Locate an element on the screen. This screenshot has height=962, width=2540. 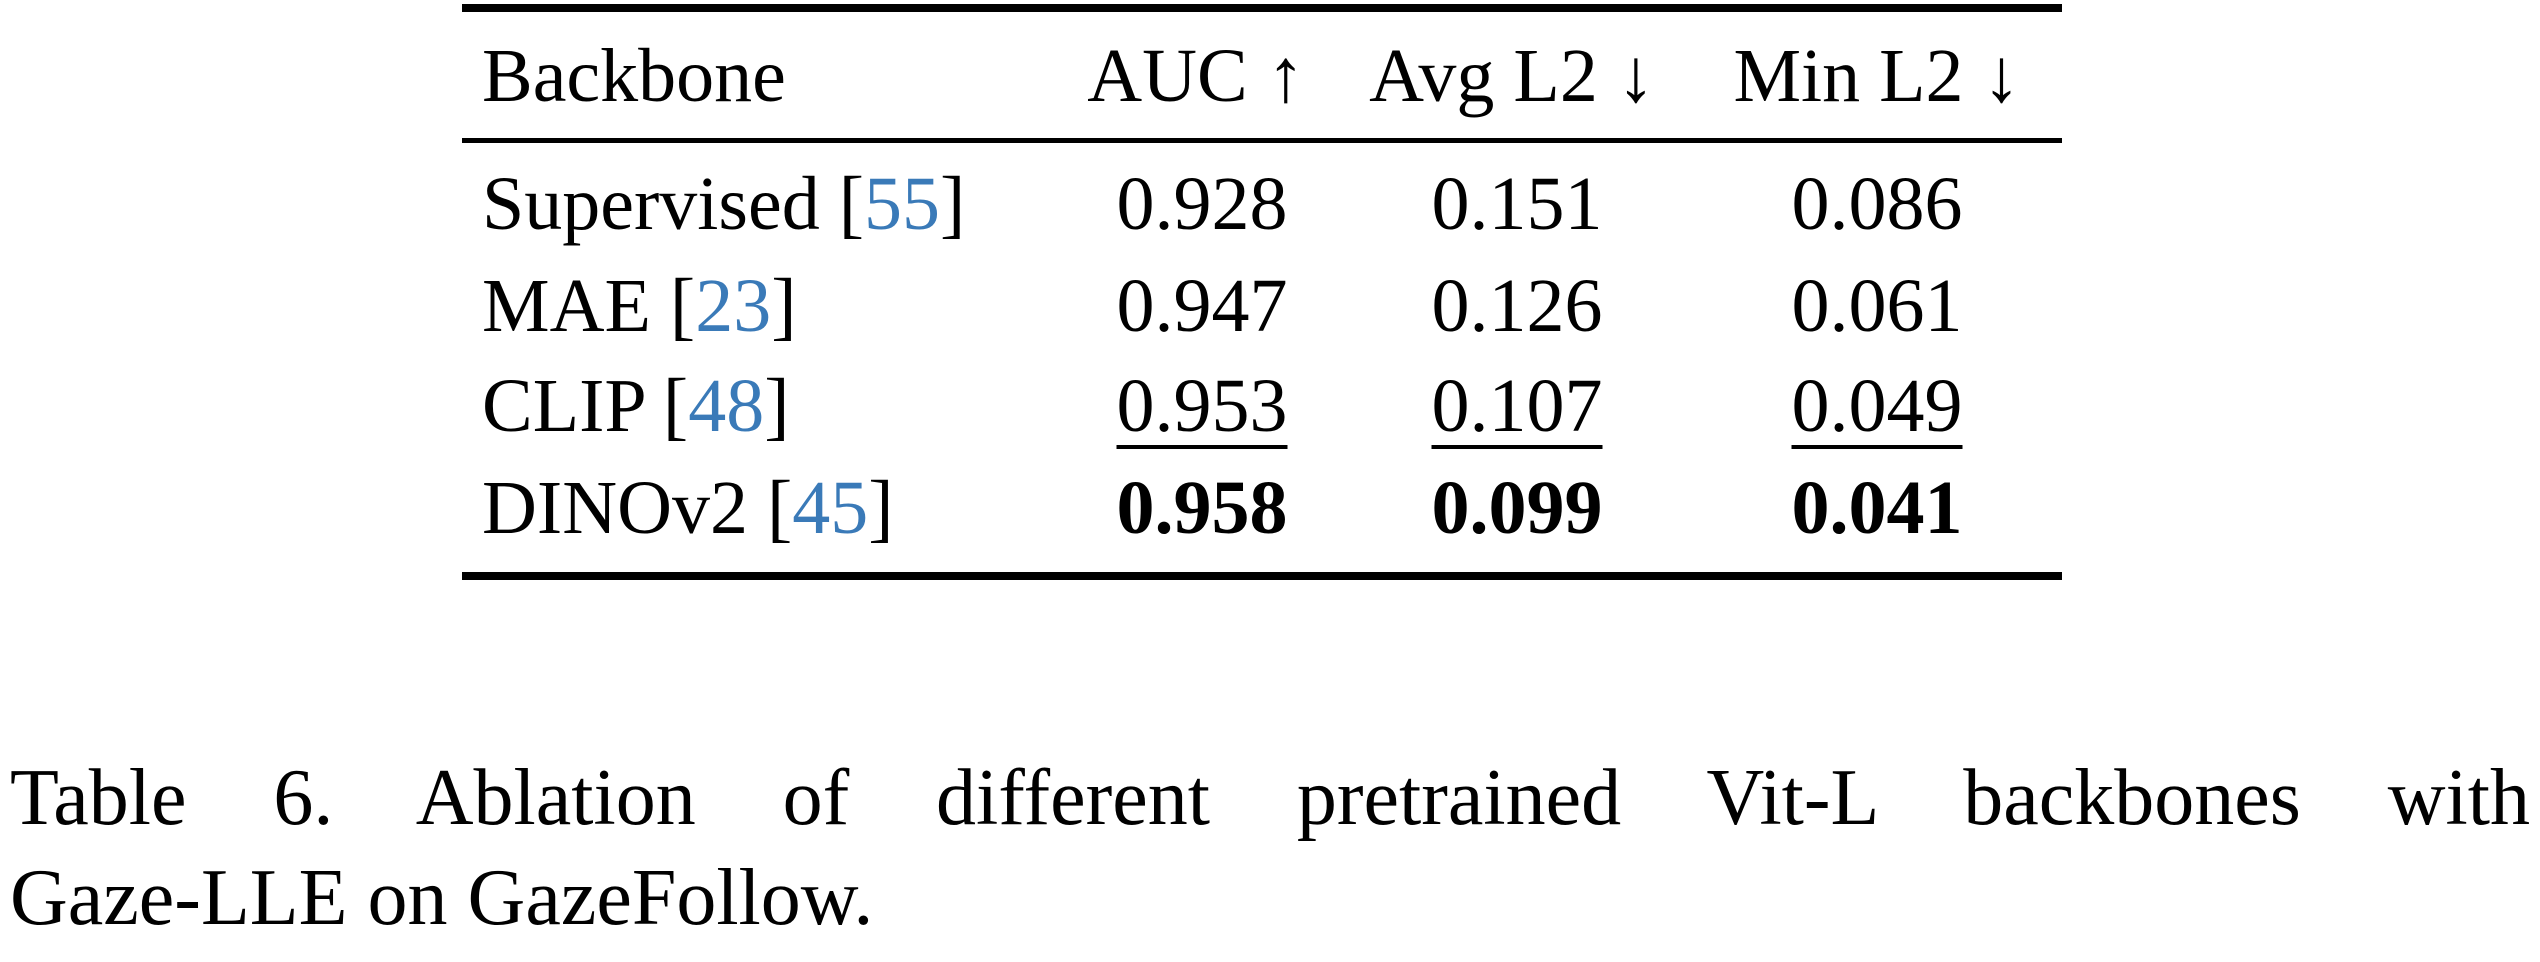
min-l2-second-best: 0.049 is located at coordinates (1877, 406).